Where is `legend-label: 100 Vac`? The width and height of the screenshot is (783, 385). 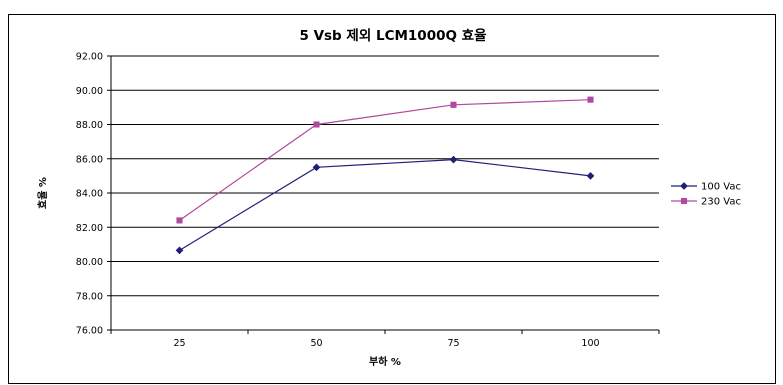
legend-label: 100 Vac is located at coordinates (721, 187).